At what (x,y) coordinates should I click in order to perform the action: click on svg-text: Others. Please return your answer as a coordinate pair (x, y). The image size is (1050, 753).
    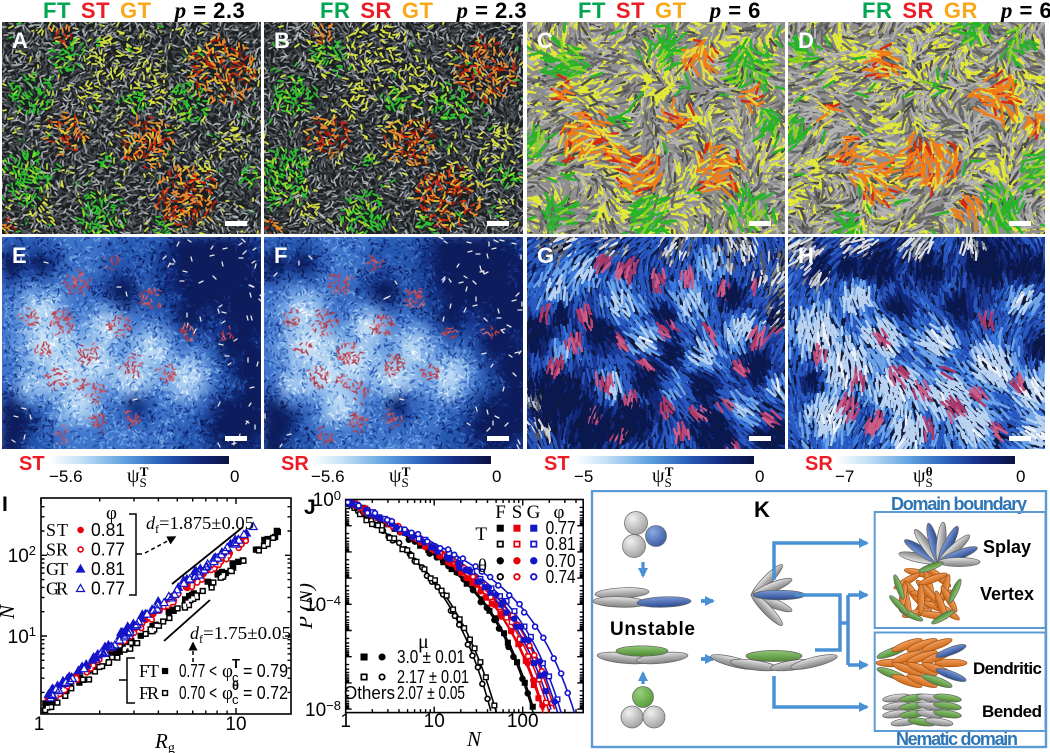
    Looking at the image, I should click on (369, 693).